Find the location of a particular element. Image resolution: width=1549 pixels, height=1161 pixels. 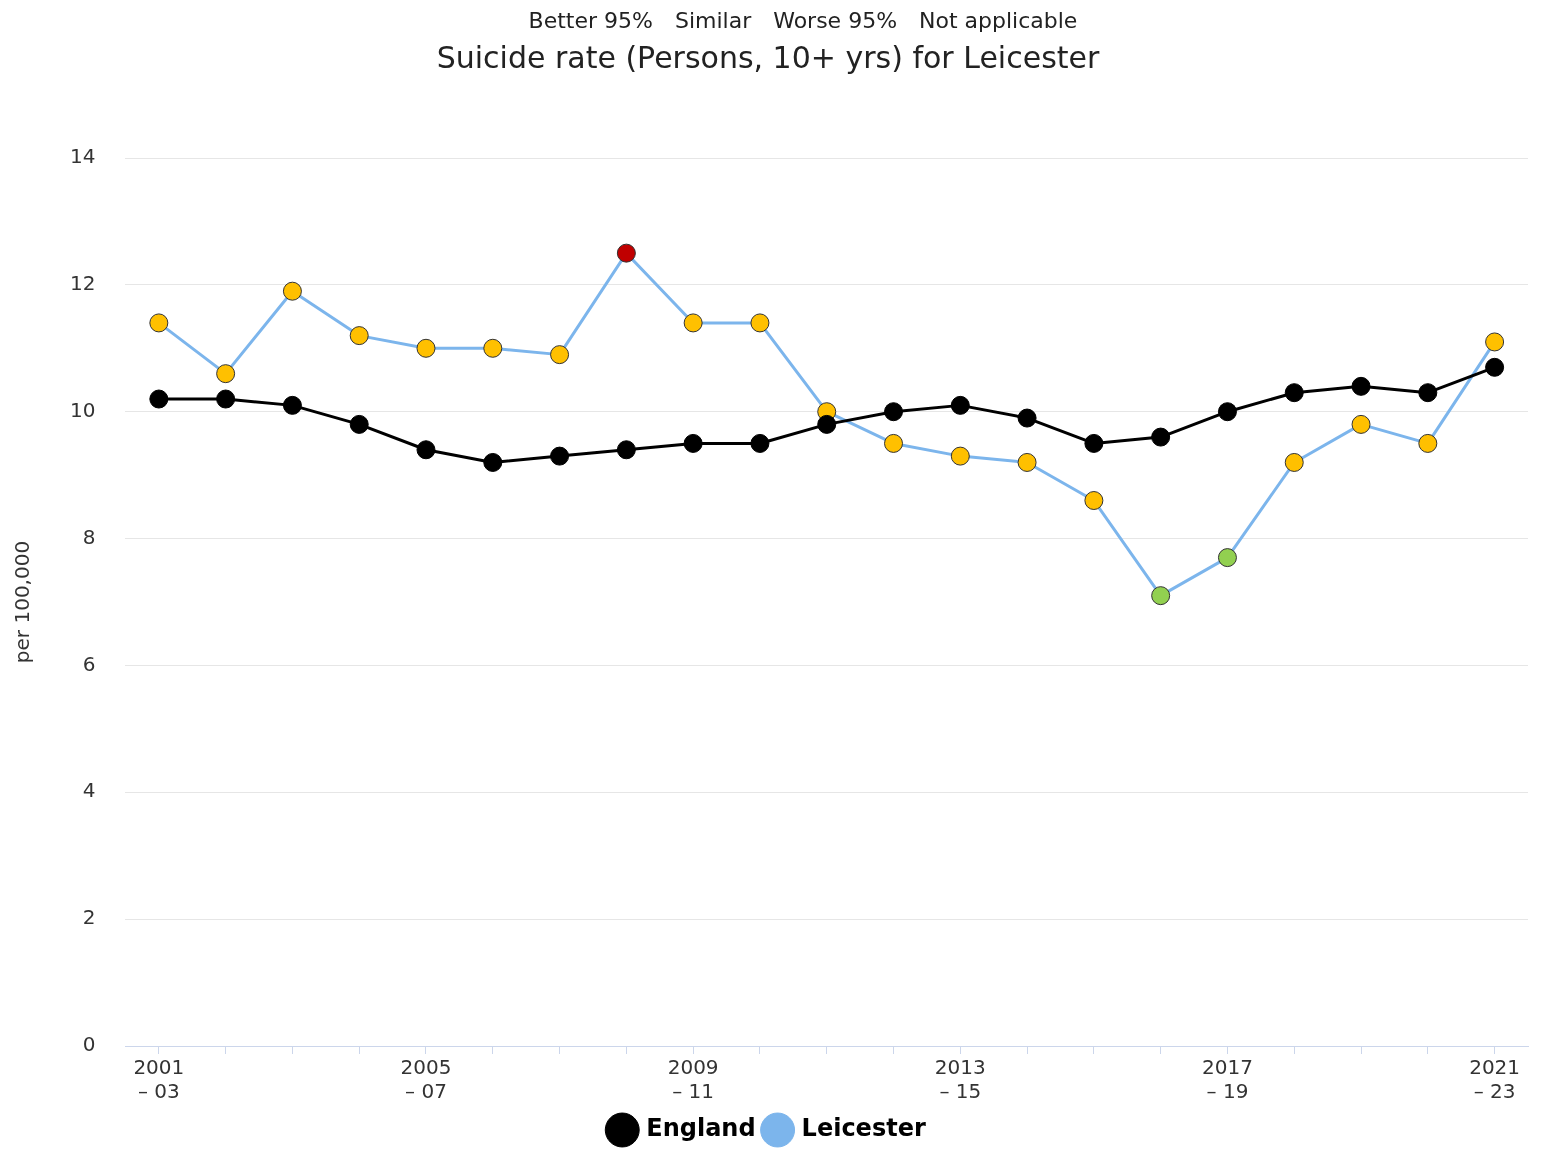

y-tick-label: 2 is located at coordinates (89, 917).